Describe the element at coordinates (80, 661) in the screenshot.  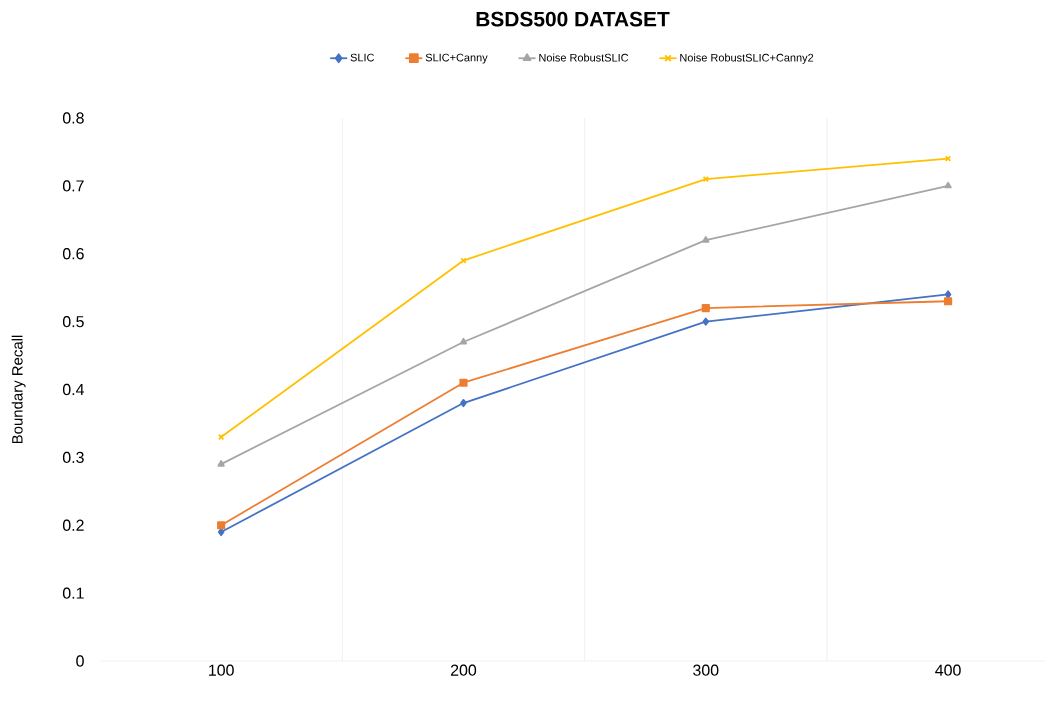
I see `y-tick-label: 0` at that location.